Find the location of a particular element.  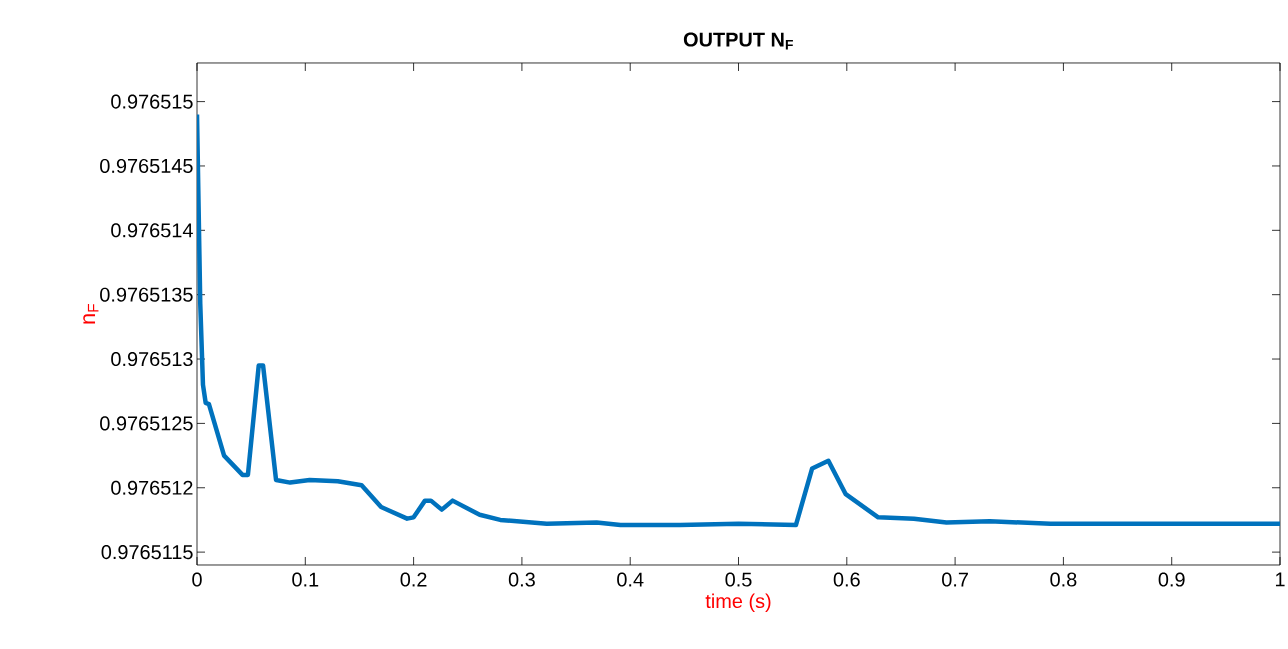

y-tick-label: 0.976515 is located at coordinates (152, 101).